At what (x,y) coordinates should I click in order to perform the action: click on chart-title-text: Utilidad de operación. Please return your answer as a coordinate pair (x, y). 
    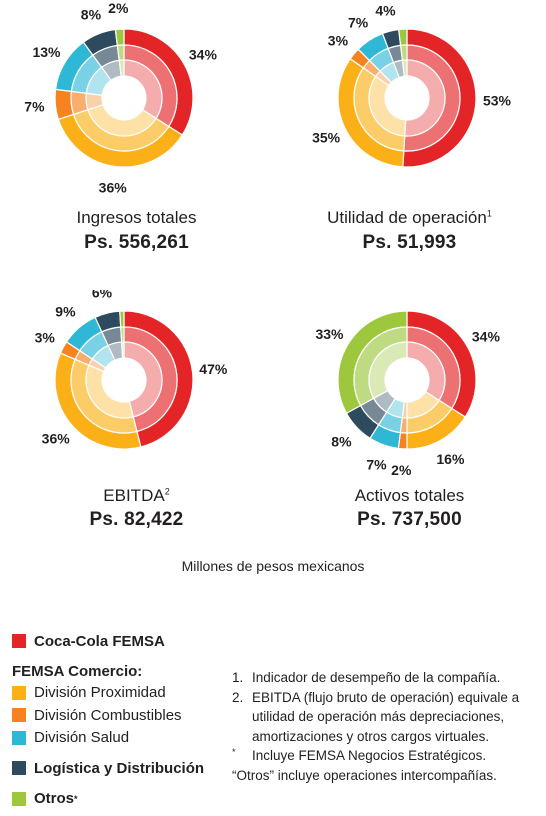
    Looking at the image, I should click on (407, 217).